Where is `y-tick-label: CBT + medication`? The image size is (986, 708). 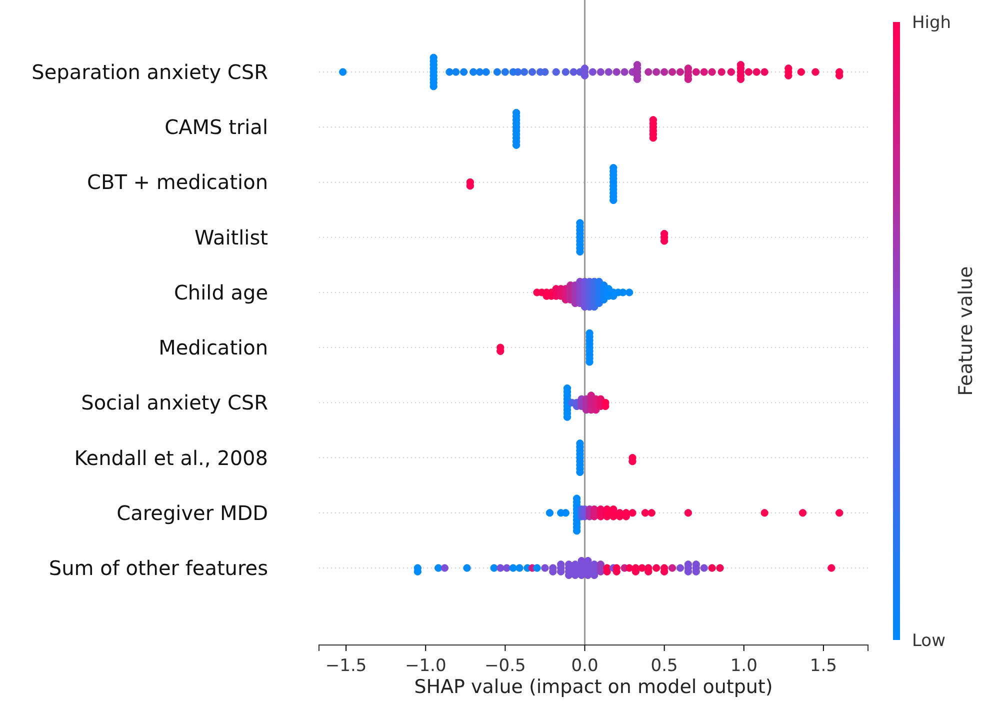 y-tick-label: CBT + medication is located at coordinates (177, 182).